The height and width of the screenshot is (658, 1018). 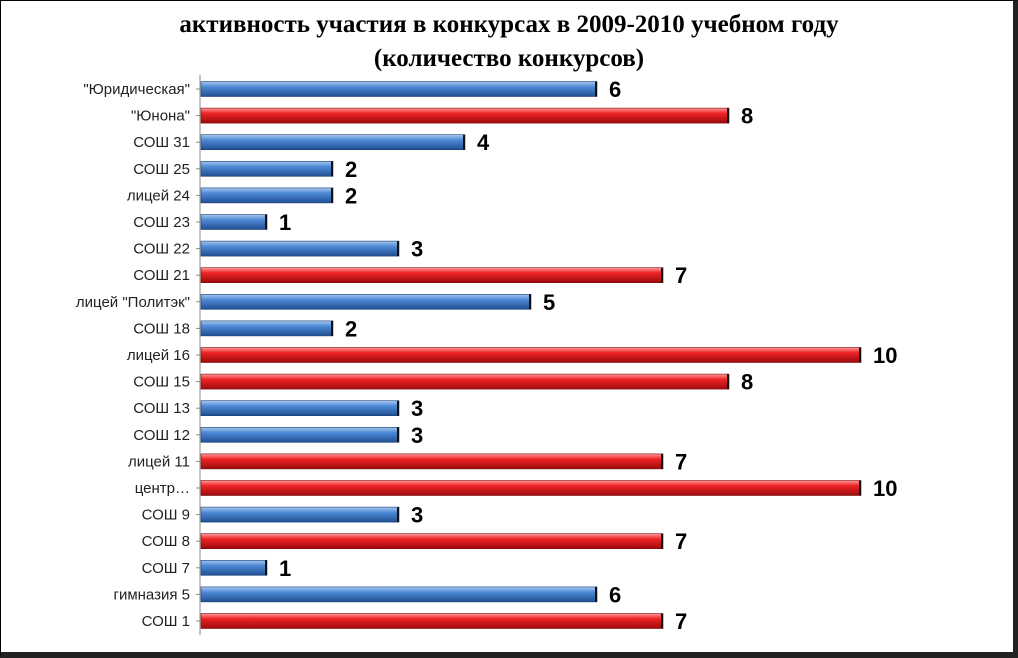 What do you see at coordinates (161, 169) in the screenshot?
I see `category-label: СОШ 25` at bounding box center [161, 169].